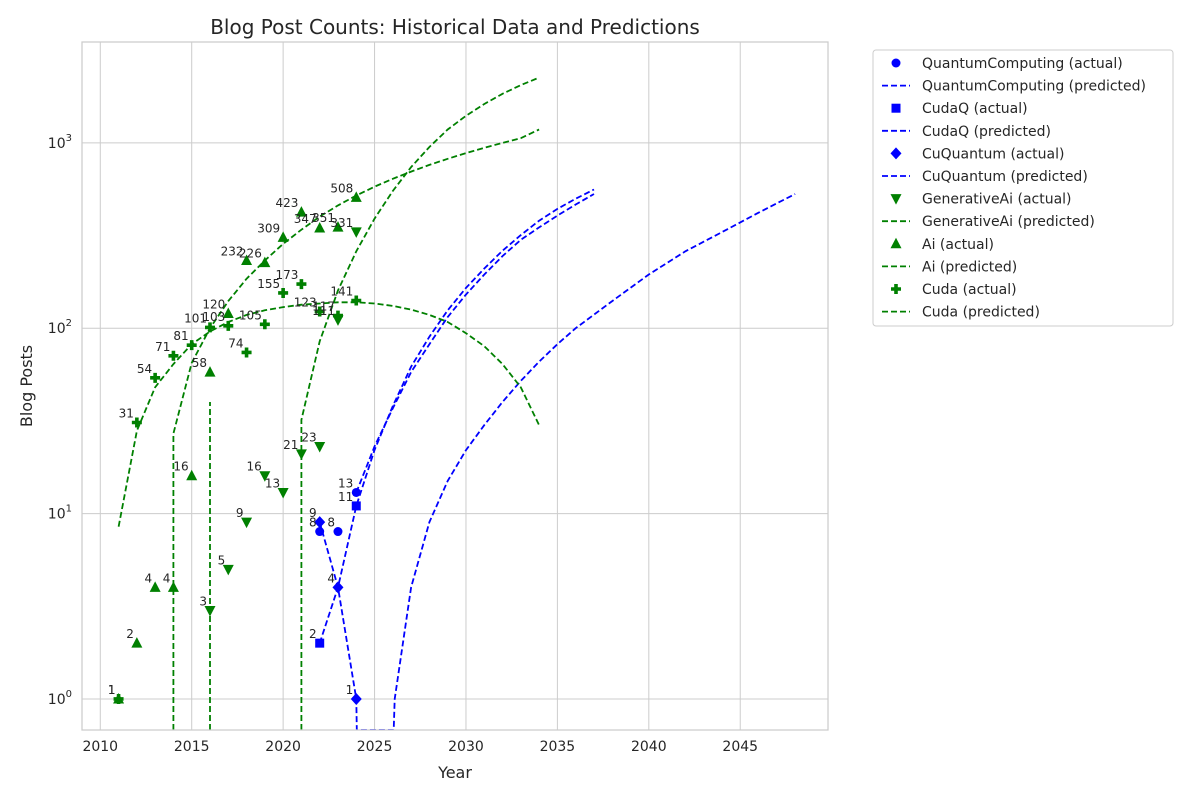 The image size is (1200, 800). I want to click on cudaq-predicted-line, so click(456, 416).